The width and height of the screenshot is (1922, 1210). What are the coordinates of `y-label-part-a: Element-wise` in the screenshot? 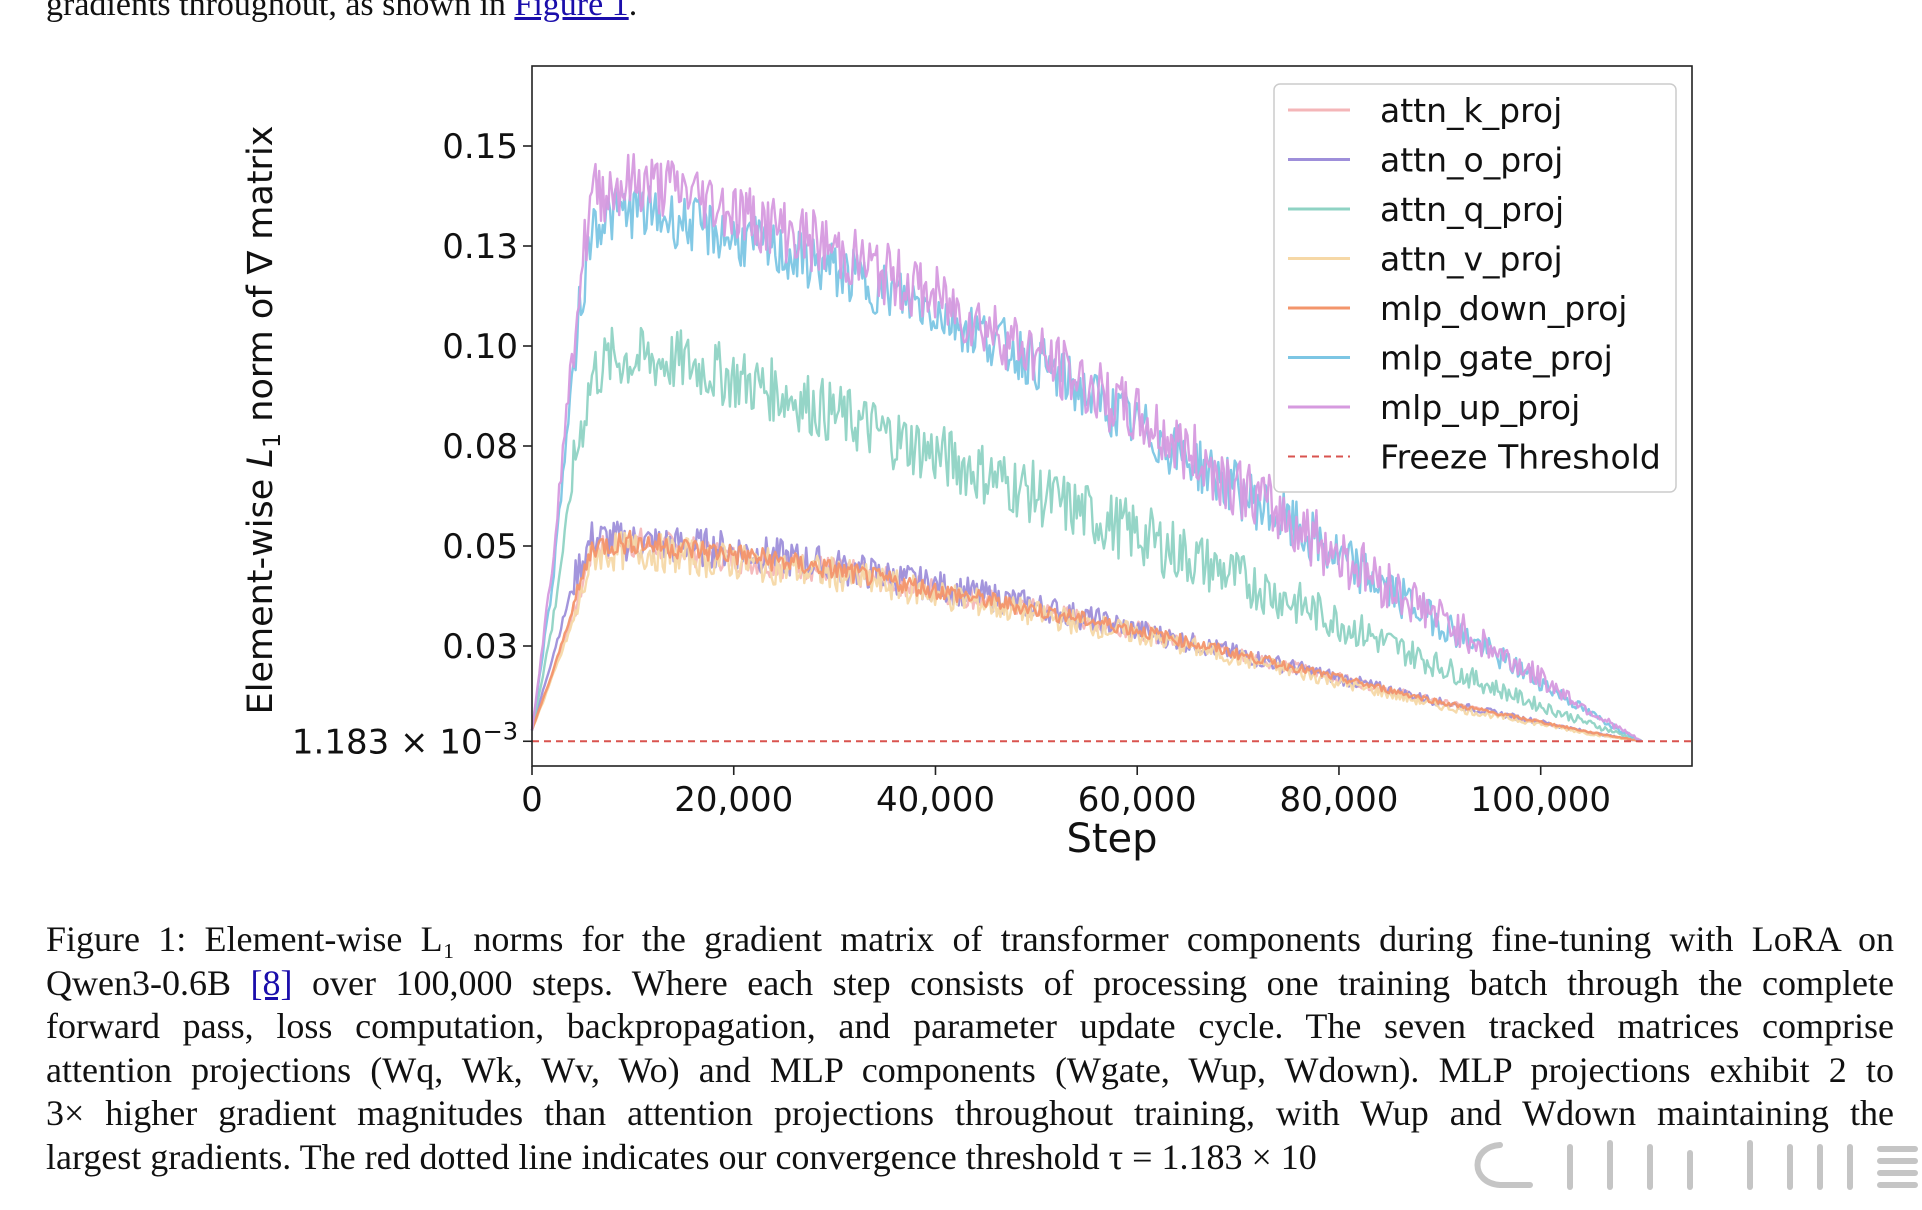 It's located at (261, 591).